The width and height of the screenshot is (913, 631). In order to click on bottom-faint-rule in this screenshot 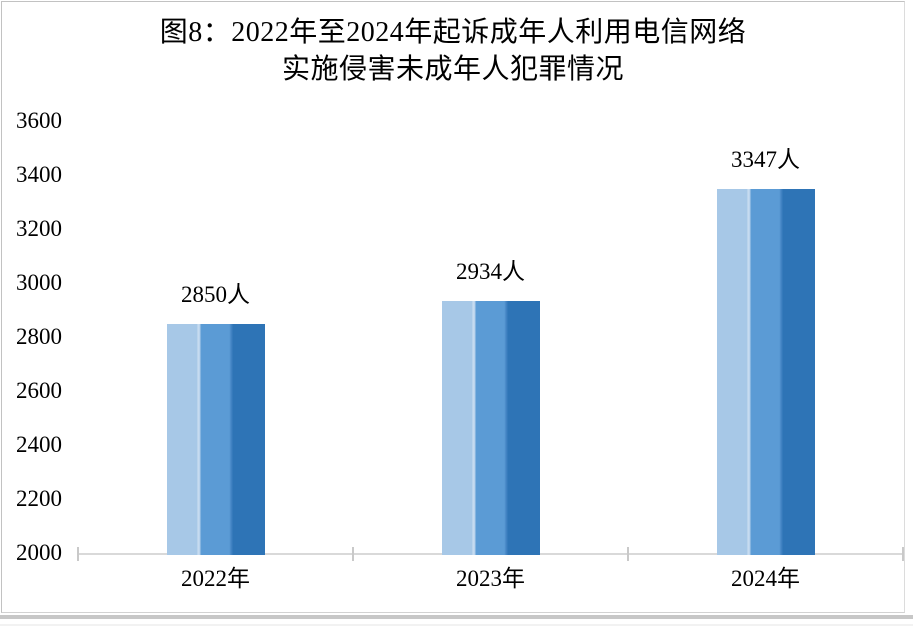, I will do `click(456, 625)`.